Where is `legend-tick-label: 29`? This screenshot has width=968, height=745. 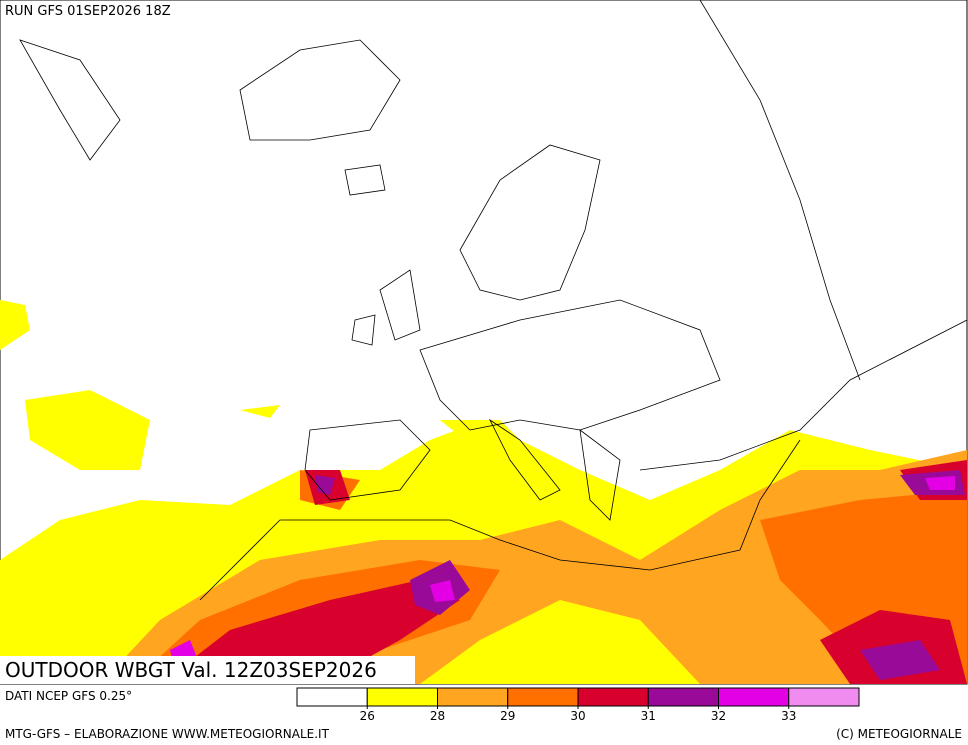 legend-tick-label: 29 is located at coordinates (507, 716).